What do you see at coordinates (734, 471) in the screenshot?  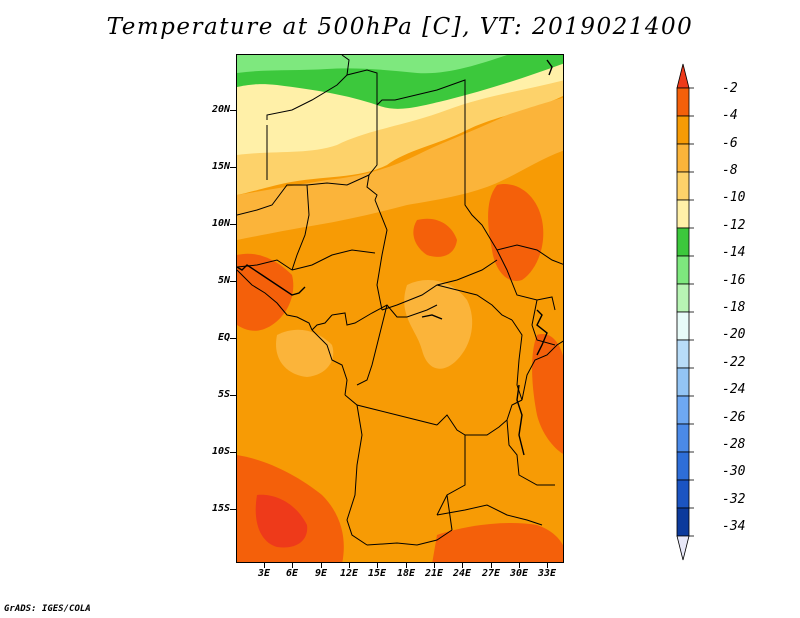 I see `colorbar-label: -30` at bounding box center [734, 471].